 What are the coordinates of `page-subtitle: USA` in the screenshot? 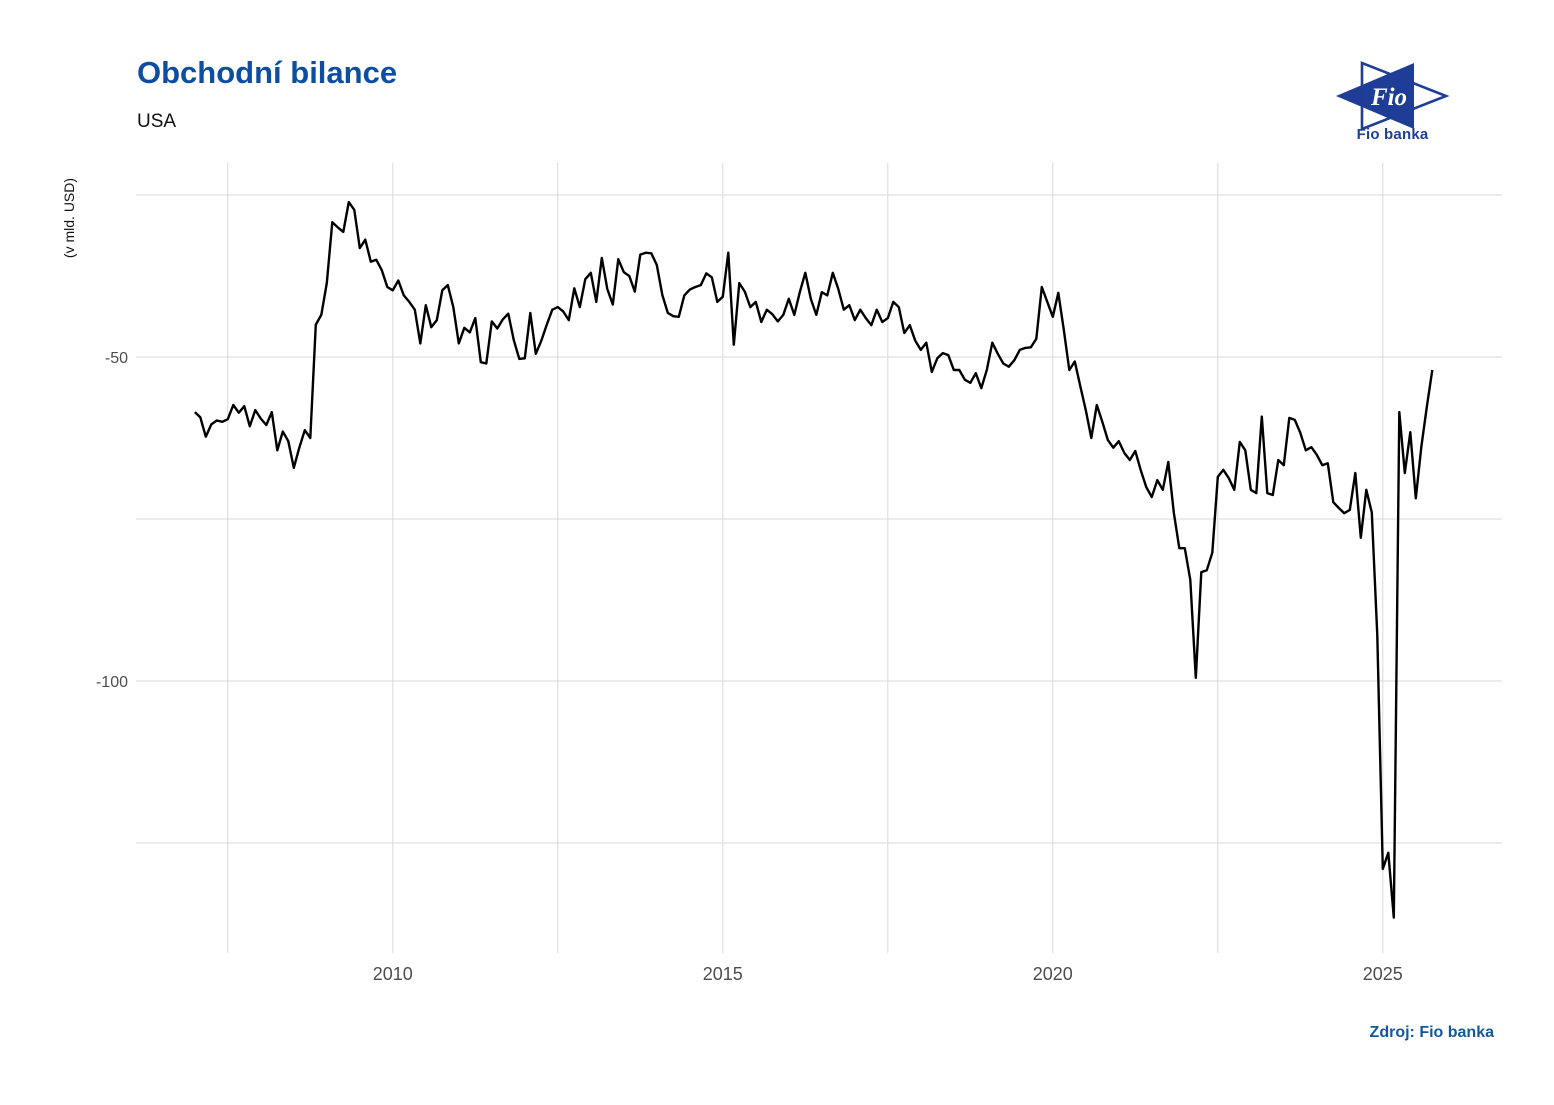 It's located at (157, 121).